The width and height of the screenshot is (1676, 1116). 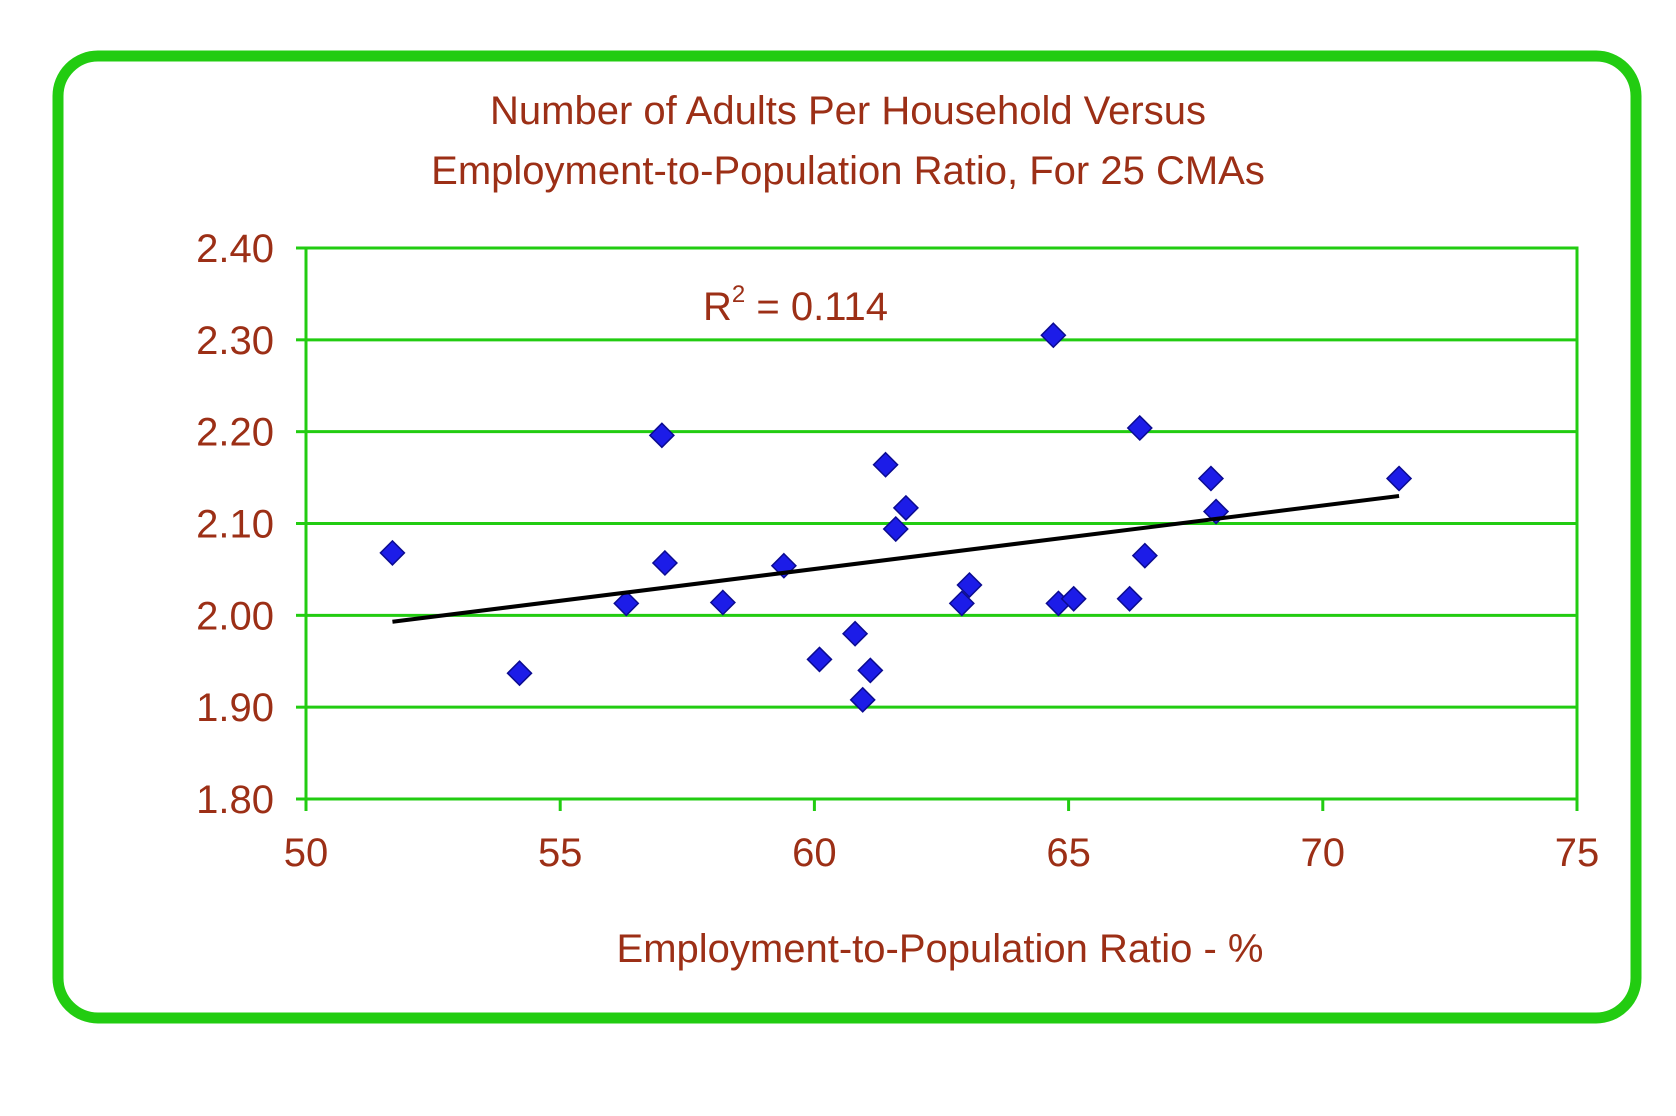 I want to click on x-tick-label: 55, so click(x=560, y=853).